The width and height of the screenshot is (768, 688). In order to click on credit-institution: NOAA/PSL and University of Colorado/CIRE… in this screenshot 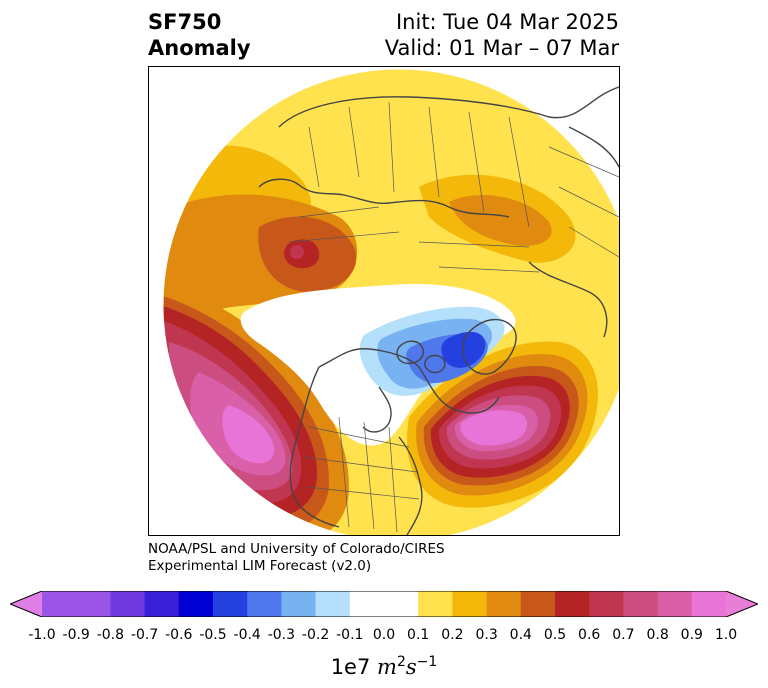, I will do `click(296, 549)`.